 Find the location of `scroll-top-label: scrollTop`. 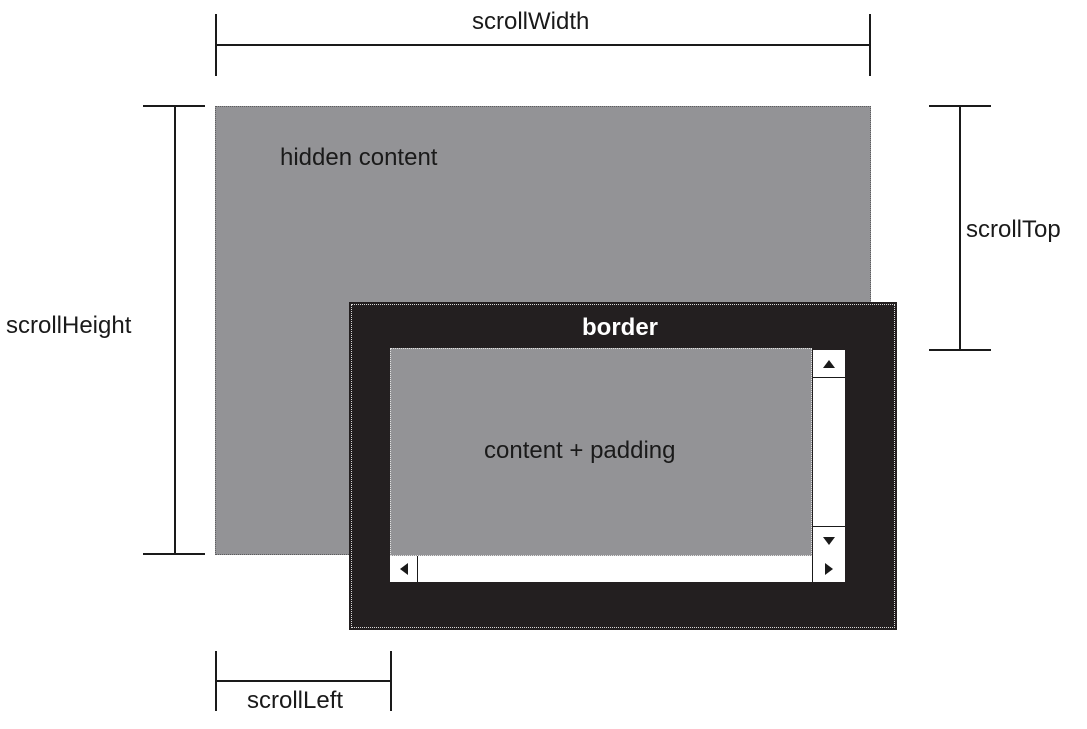

scroll-top-label: scrollTop is located at coordinates (1013, 230).